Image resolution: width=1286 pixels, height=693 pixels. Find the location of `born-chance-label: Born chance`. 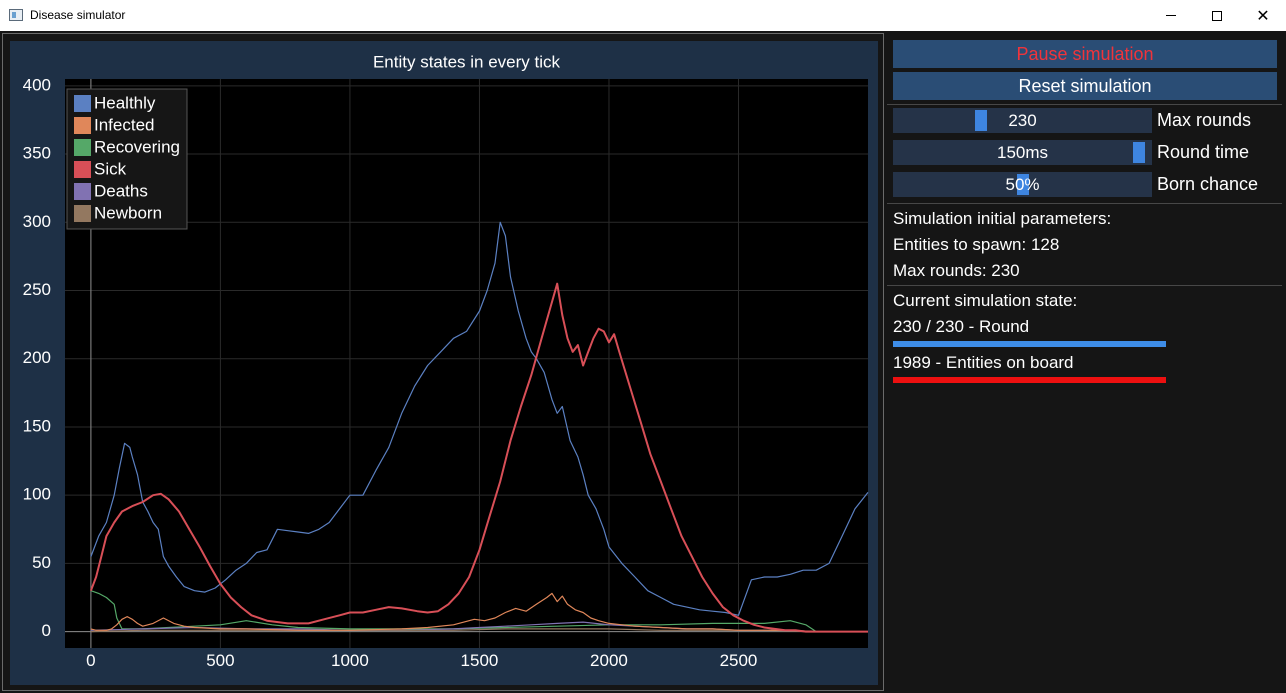

born-chance-label: Born chance is located at coordinates (1208, 184).